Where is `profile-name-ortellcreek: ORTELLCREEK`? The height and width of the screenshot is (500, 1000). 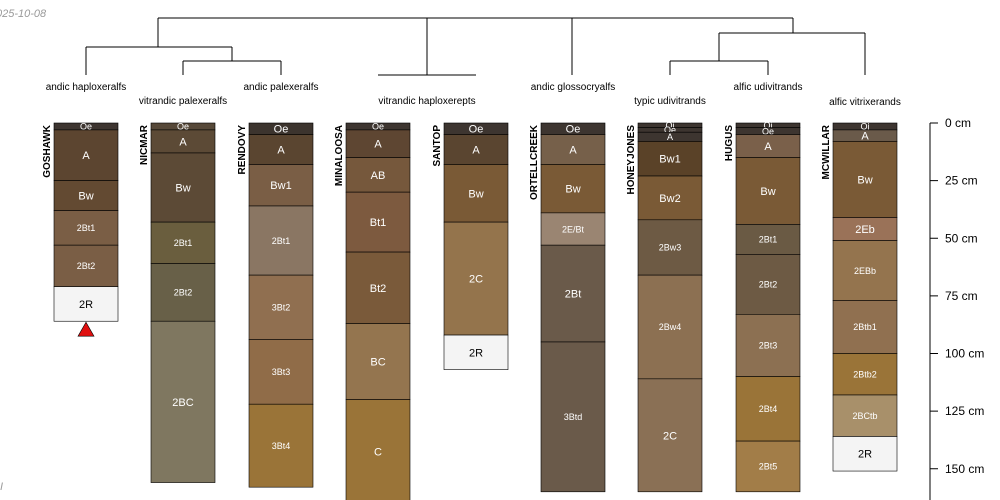 profile-name-ortellcreek: ORTELLCREEK is located at coordinates (534, 162).